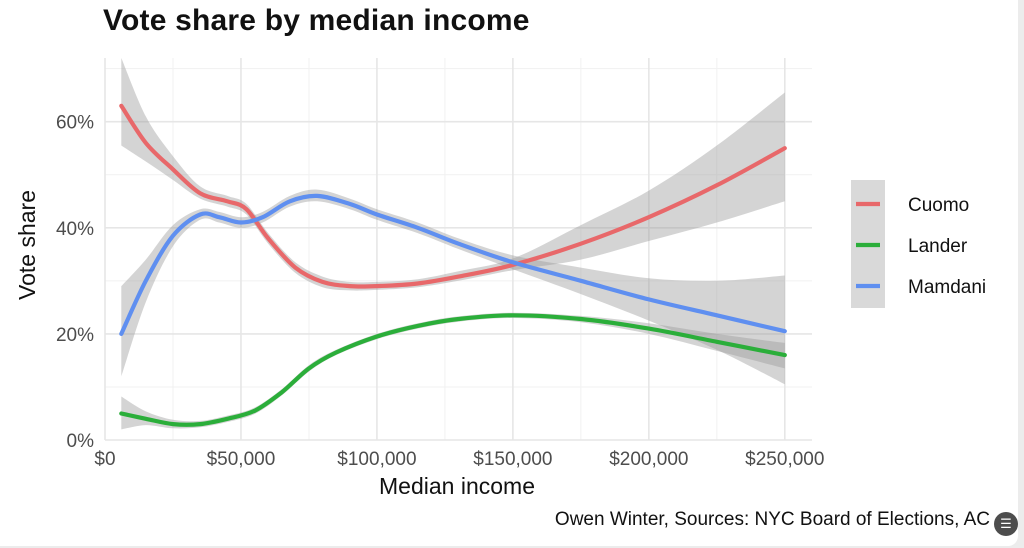 This screenshot has width=1024, height=548. Describe the element at coordinates (241, 459) in the screenshot. I see `x-tick-label: $50,000` at that location.